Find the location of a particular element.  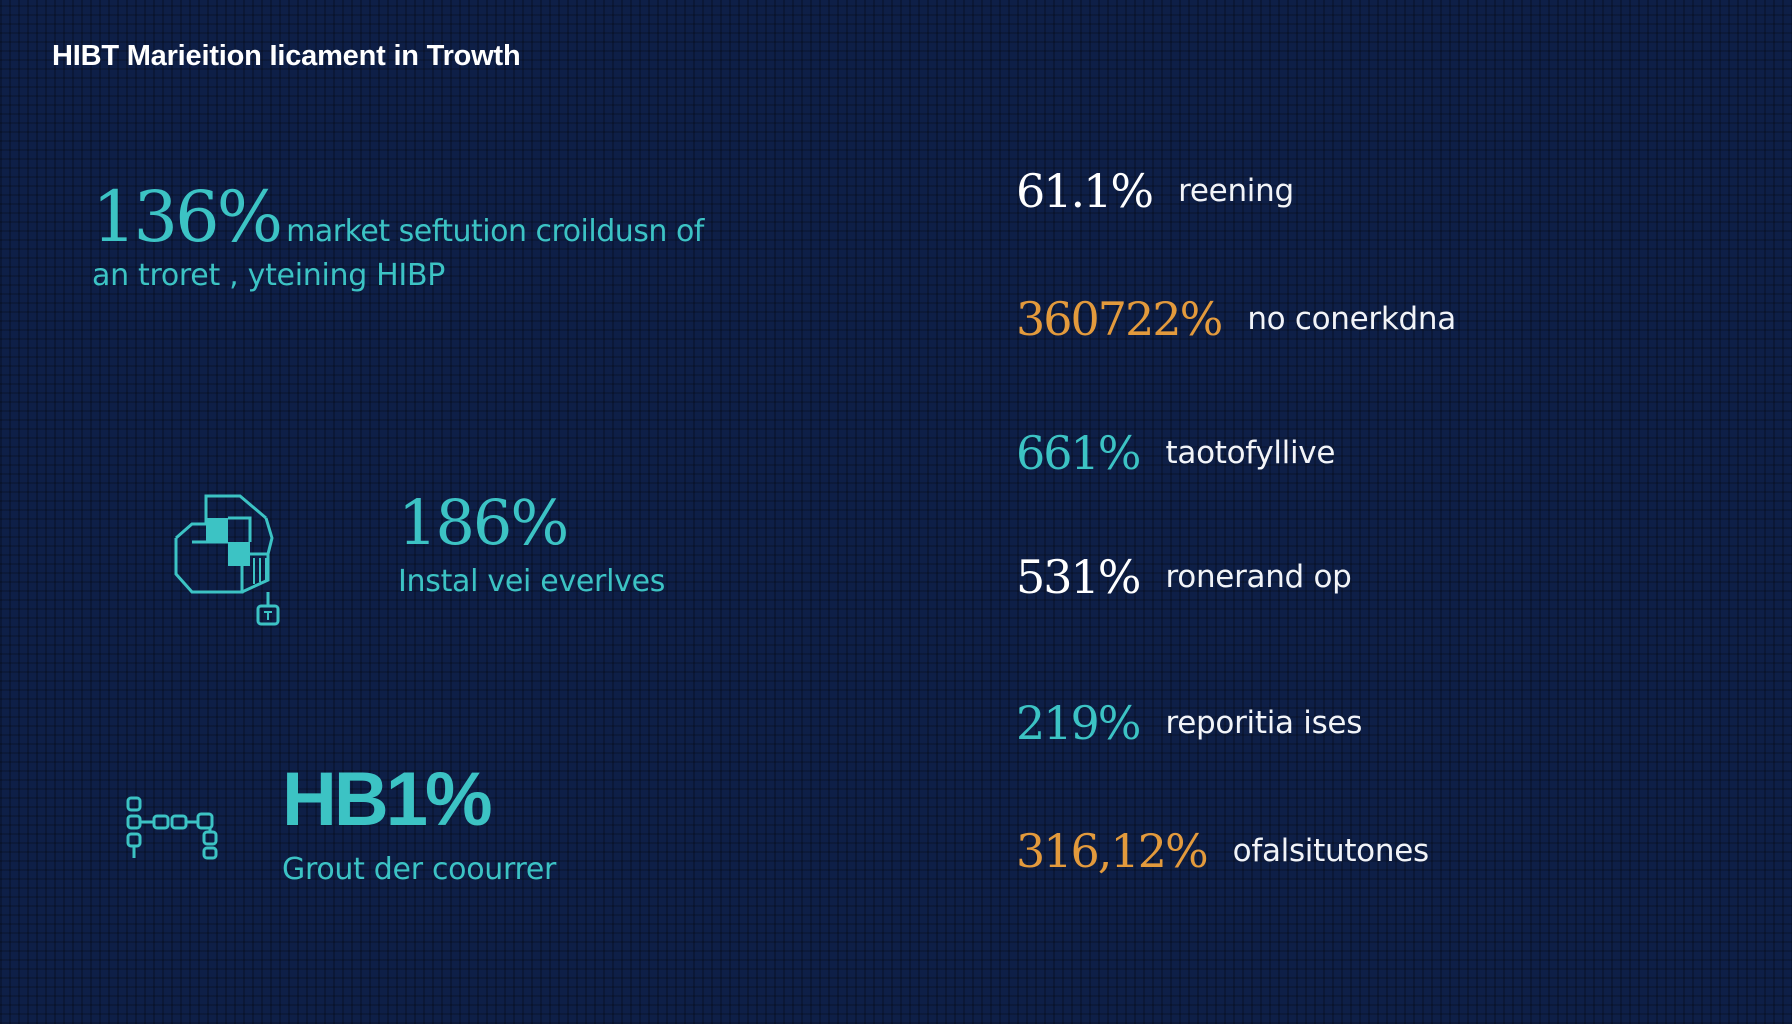

right-stat-row: 360722% no conerkdna is located at coordinates (1236, 319).